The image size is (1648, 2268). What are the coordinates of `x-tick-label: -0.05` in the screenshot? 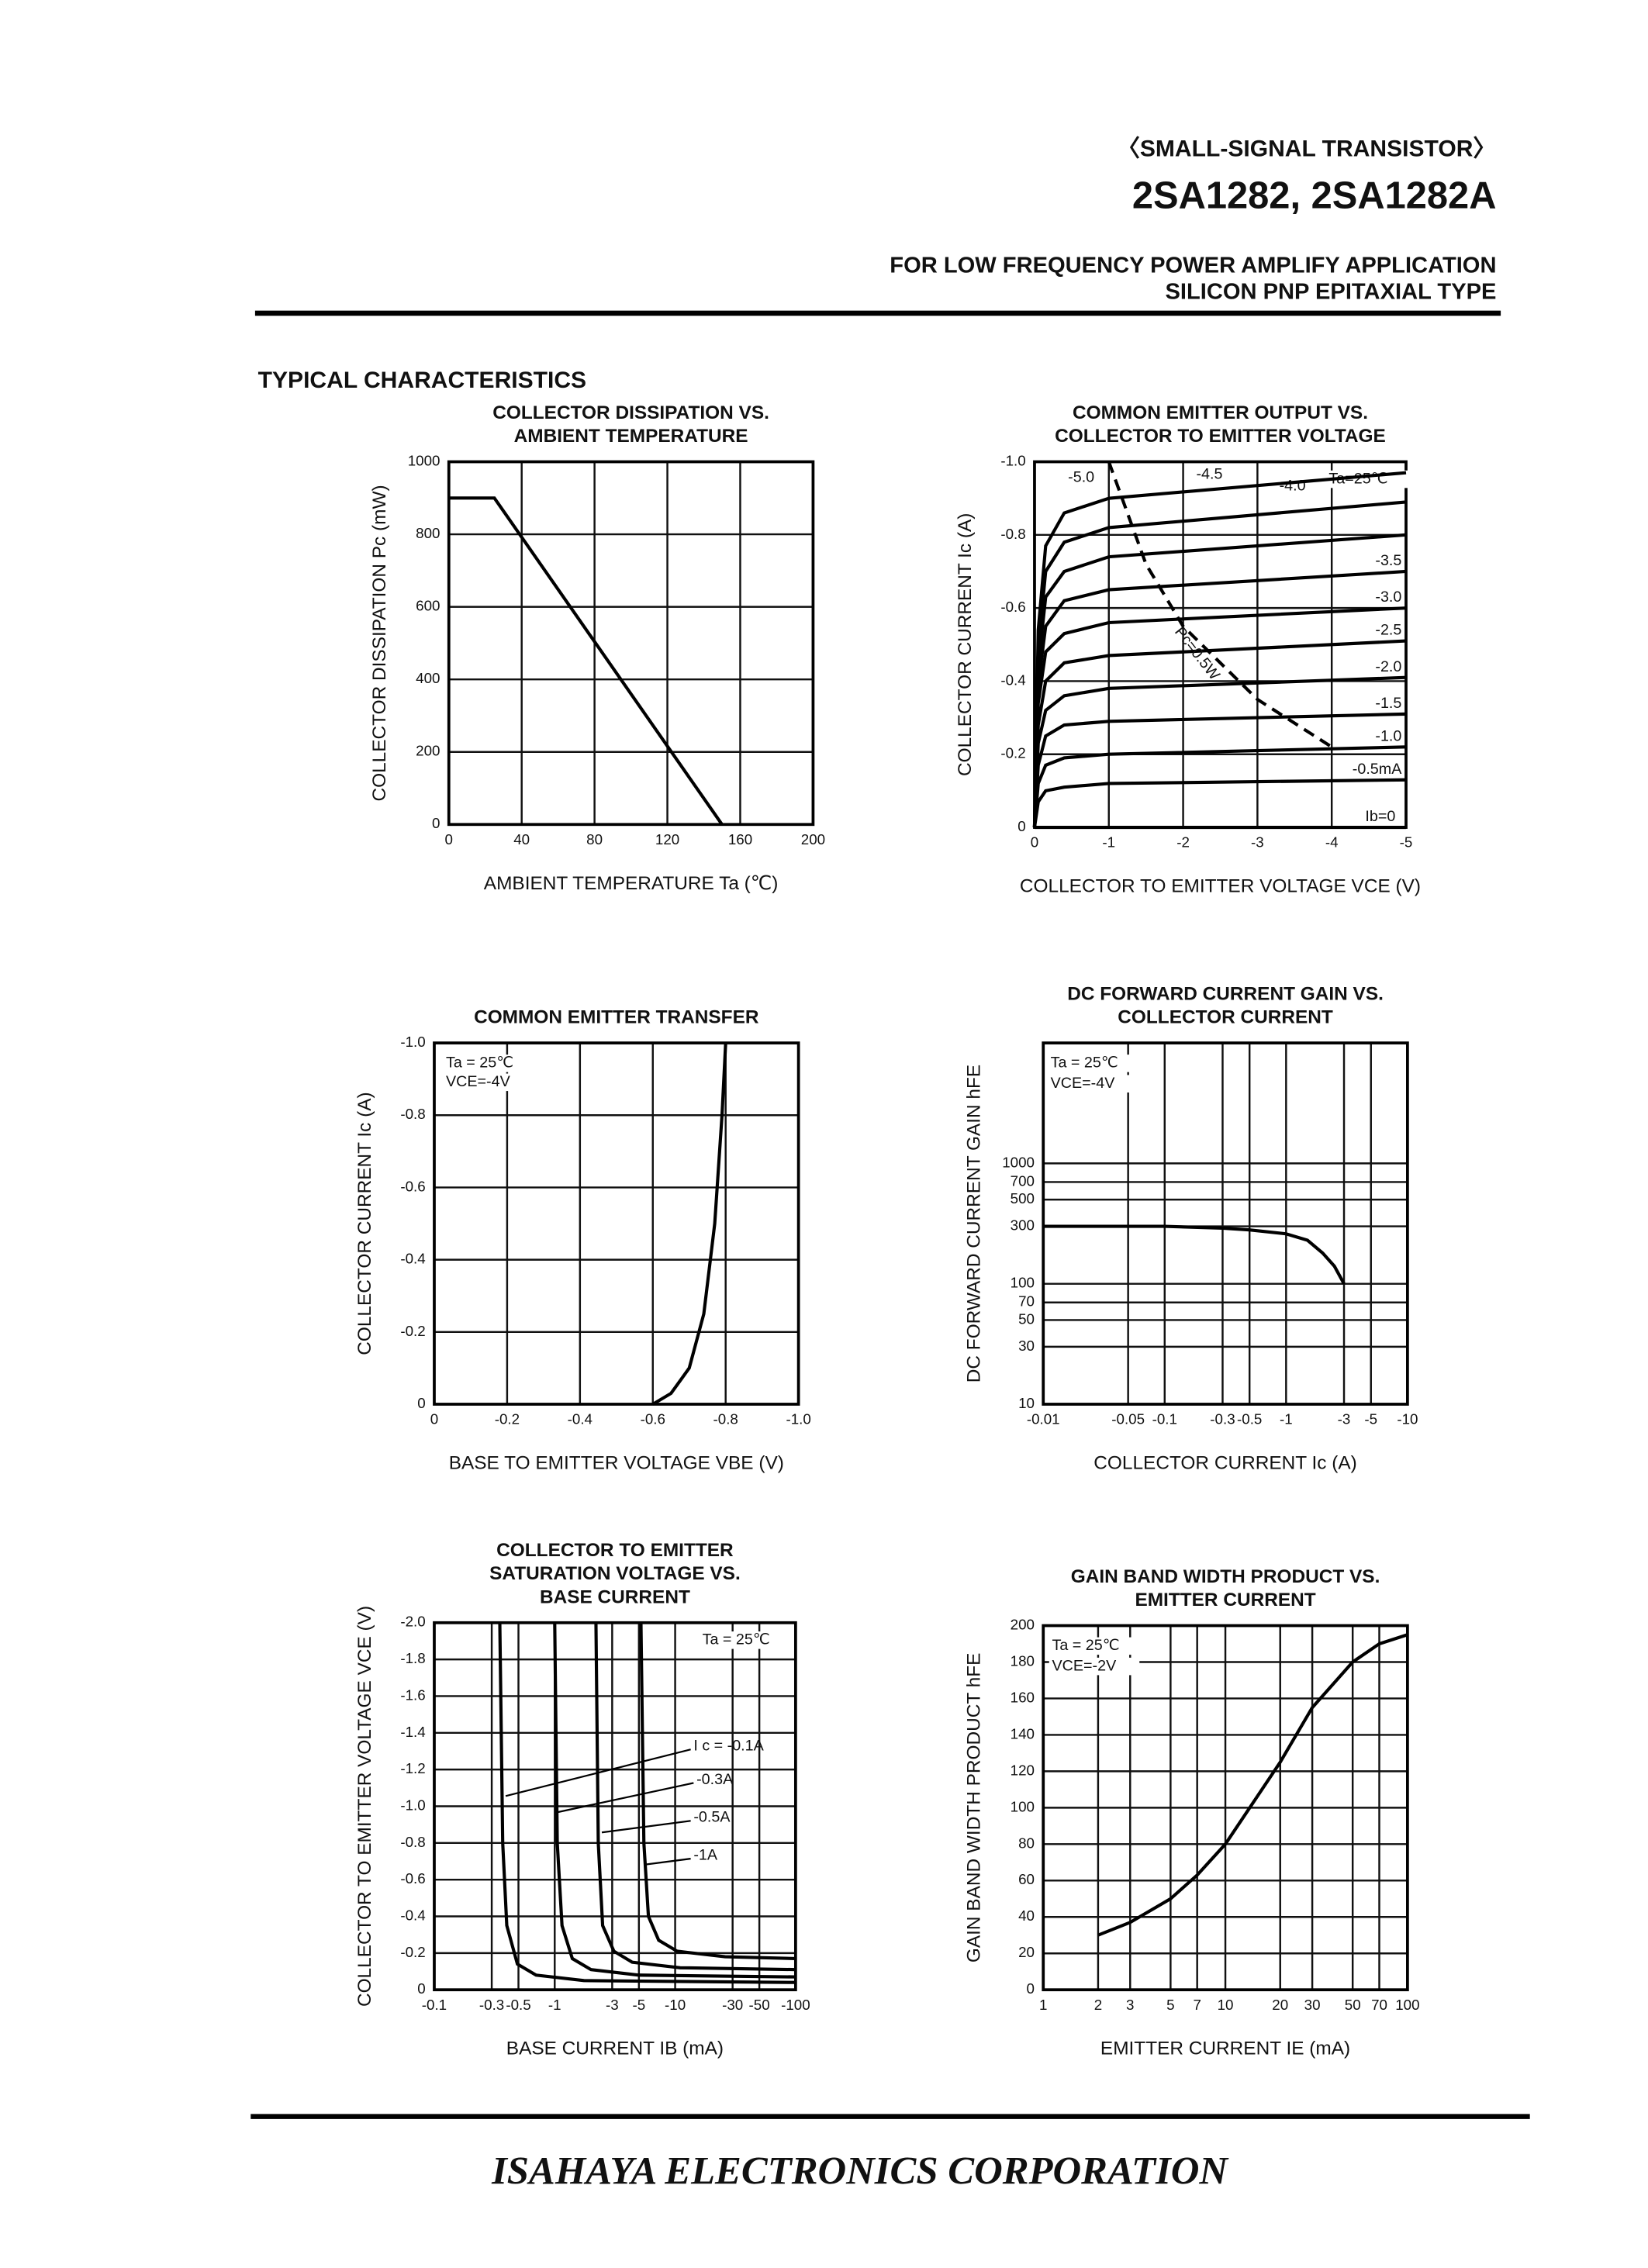 It's located at (1128, 1419).